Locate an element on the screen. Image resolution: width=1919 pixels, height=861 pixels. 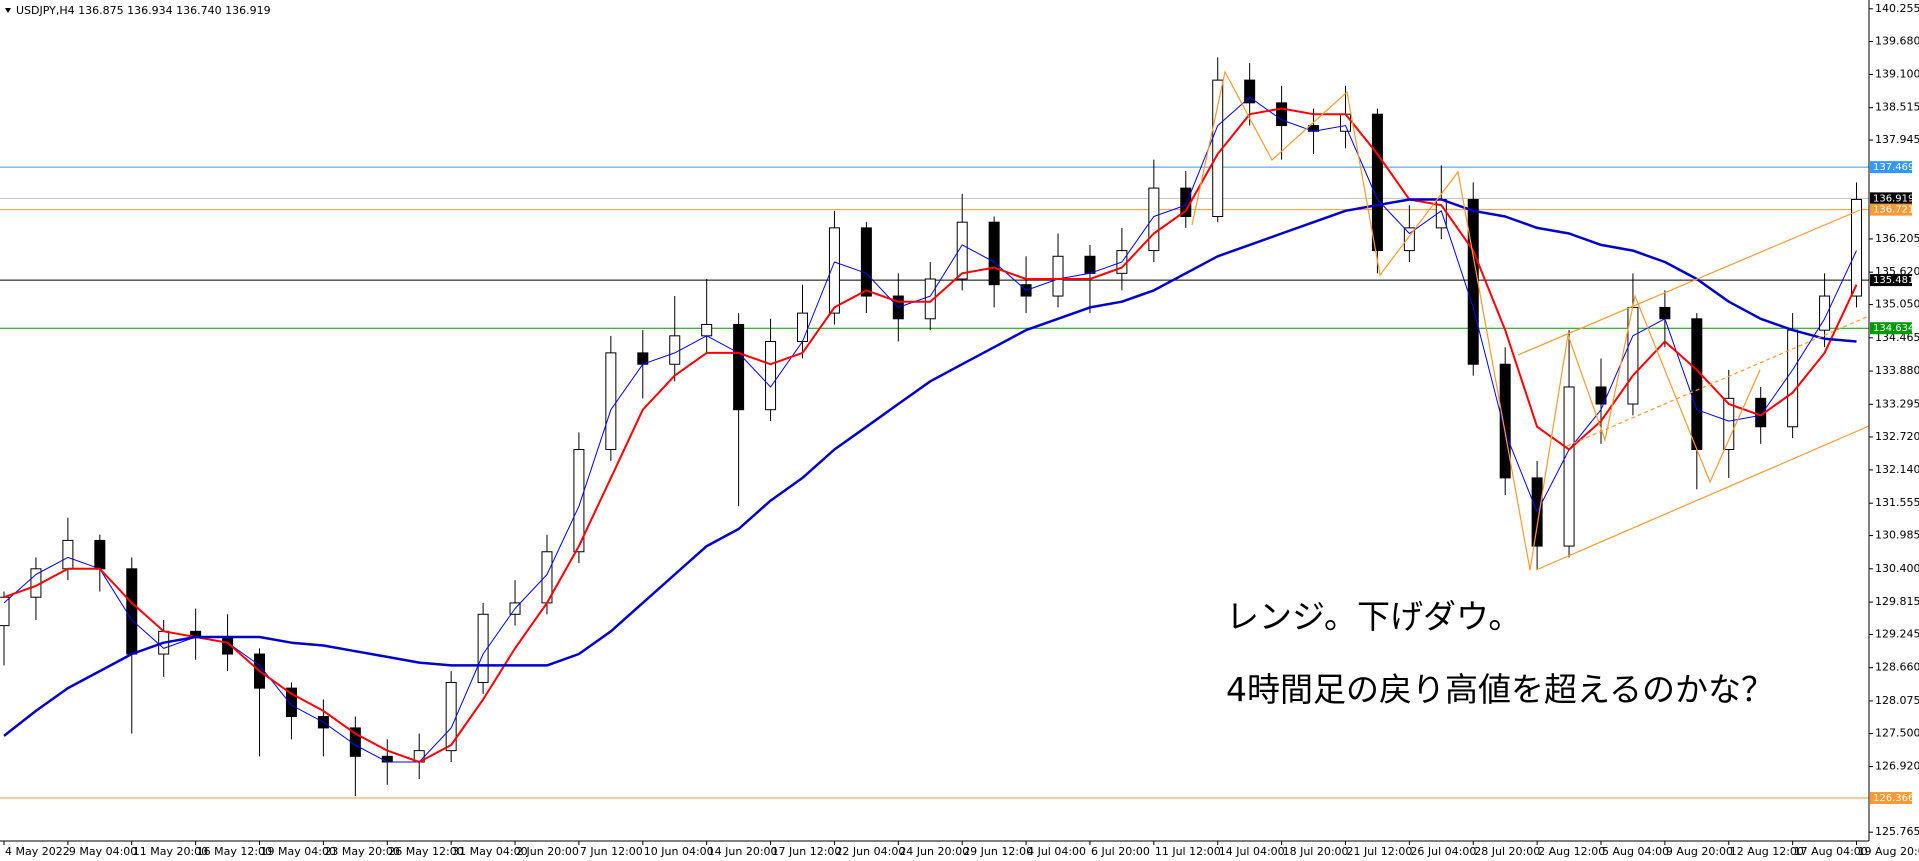
x-tick-label: 22 Jun 04:00 is located at coordinates (870, 851).